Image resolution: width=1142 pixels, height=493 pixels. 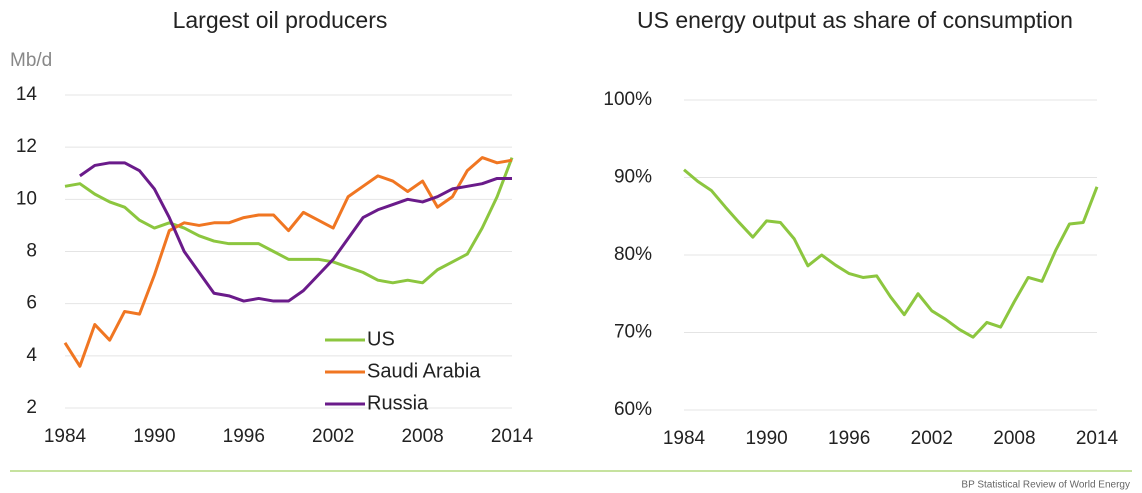 What do you see at coordinates (26, 198) in the screenshot?
I see `y-tick-label: 10` at bounding box center [26, 198].